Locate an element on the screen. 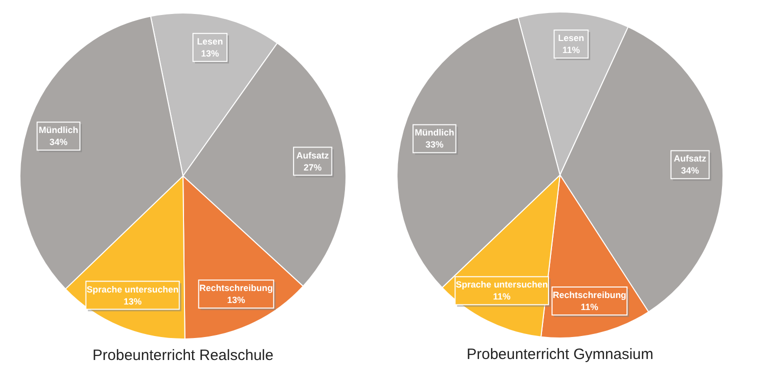 This screenshot has width=768, height=374. data-label: 33% is located at coordinates (434, 145).